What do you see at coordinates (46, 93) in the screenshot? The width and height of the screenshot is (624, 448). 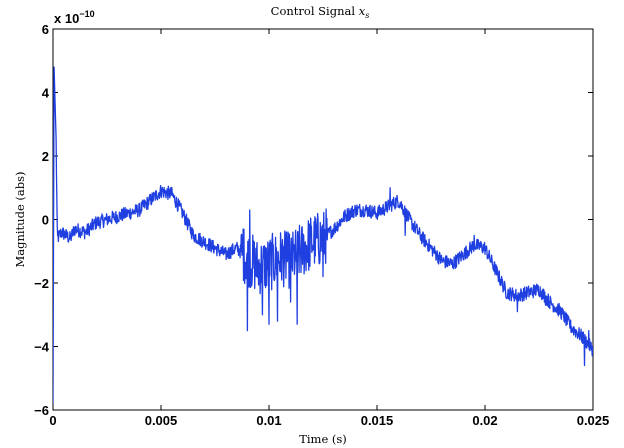 I see `y-tick-label: 4` at bounding box center [46, 93].